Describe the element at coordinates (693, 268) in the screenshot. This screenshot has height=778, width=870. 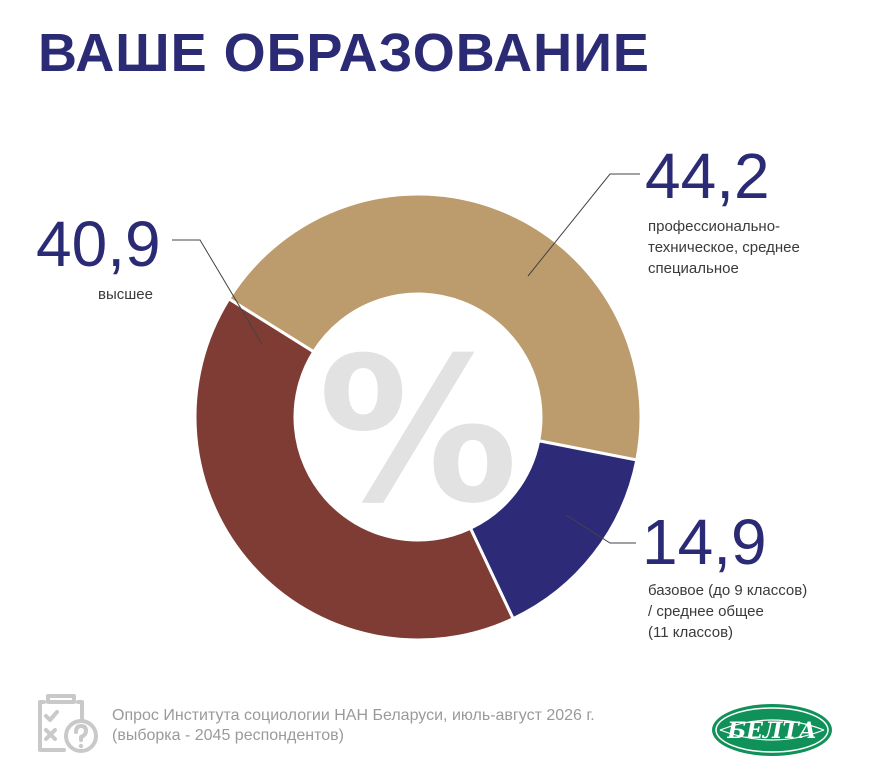
I see `label-prof-line: специальное` at that location.